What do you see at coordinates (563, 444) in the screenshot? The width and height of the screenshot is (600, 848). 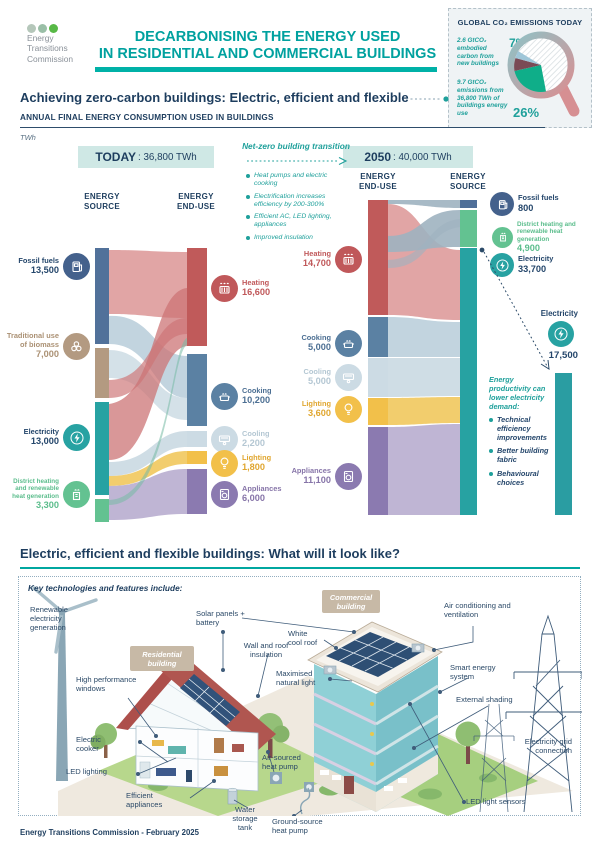 I see `flex-electricity-bar` at bounding box center [563, 444].